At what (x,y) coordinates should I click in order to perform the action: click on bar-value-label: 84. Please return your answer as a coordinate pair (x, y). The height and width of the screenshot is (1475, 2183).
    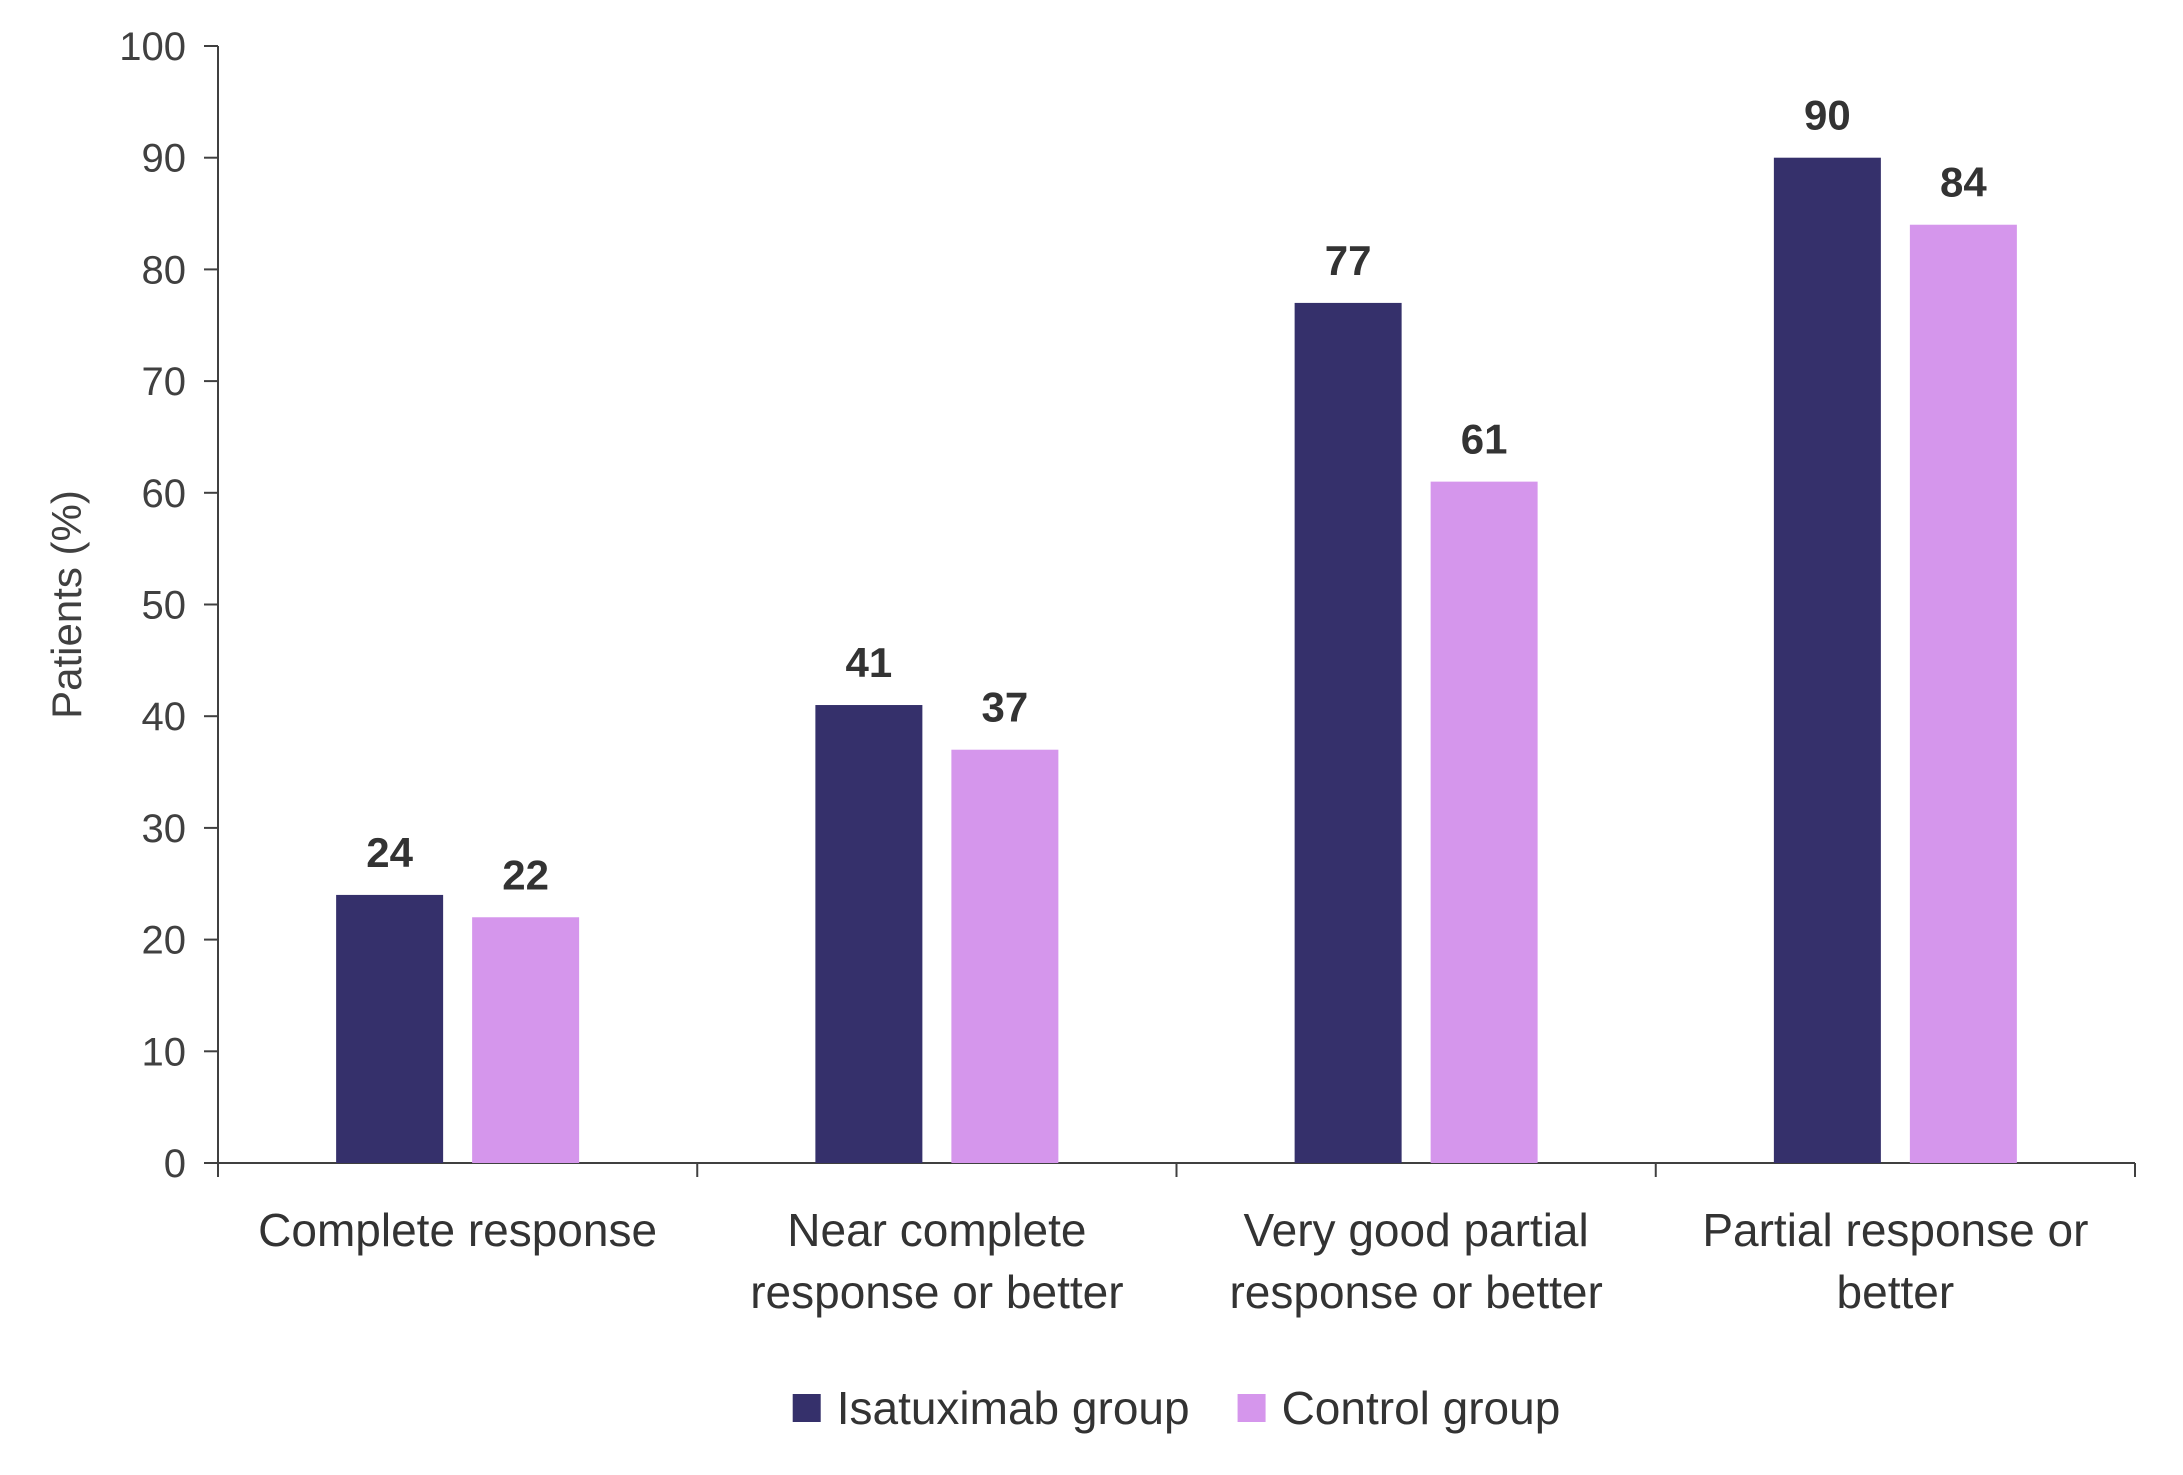
    Looking at the image, I should click on (1963, 182).